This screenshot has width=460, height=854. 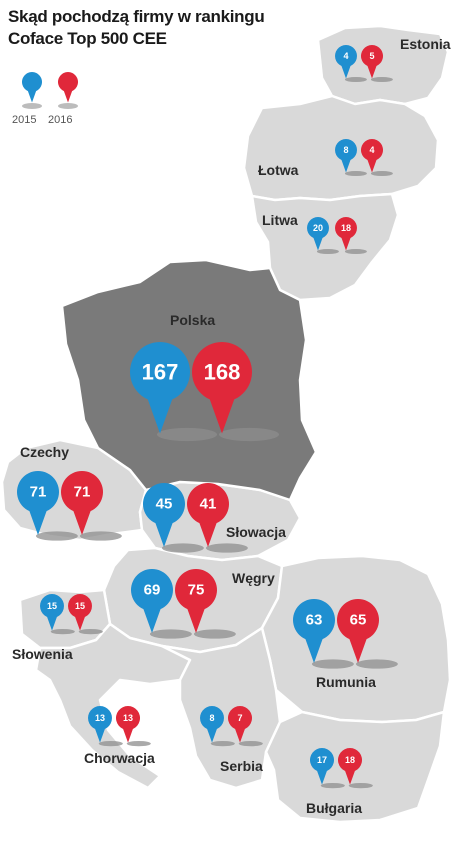 What do you see at coordinates (250, 743) in the screenshot?
I see `pin-shadow-serbia-2016` at bounding box center [250, 743].